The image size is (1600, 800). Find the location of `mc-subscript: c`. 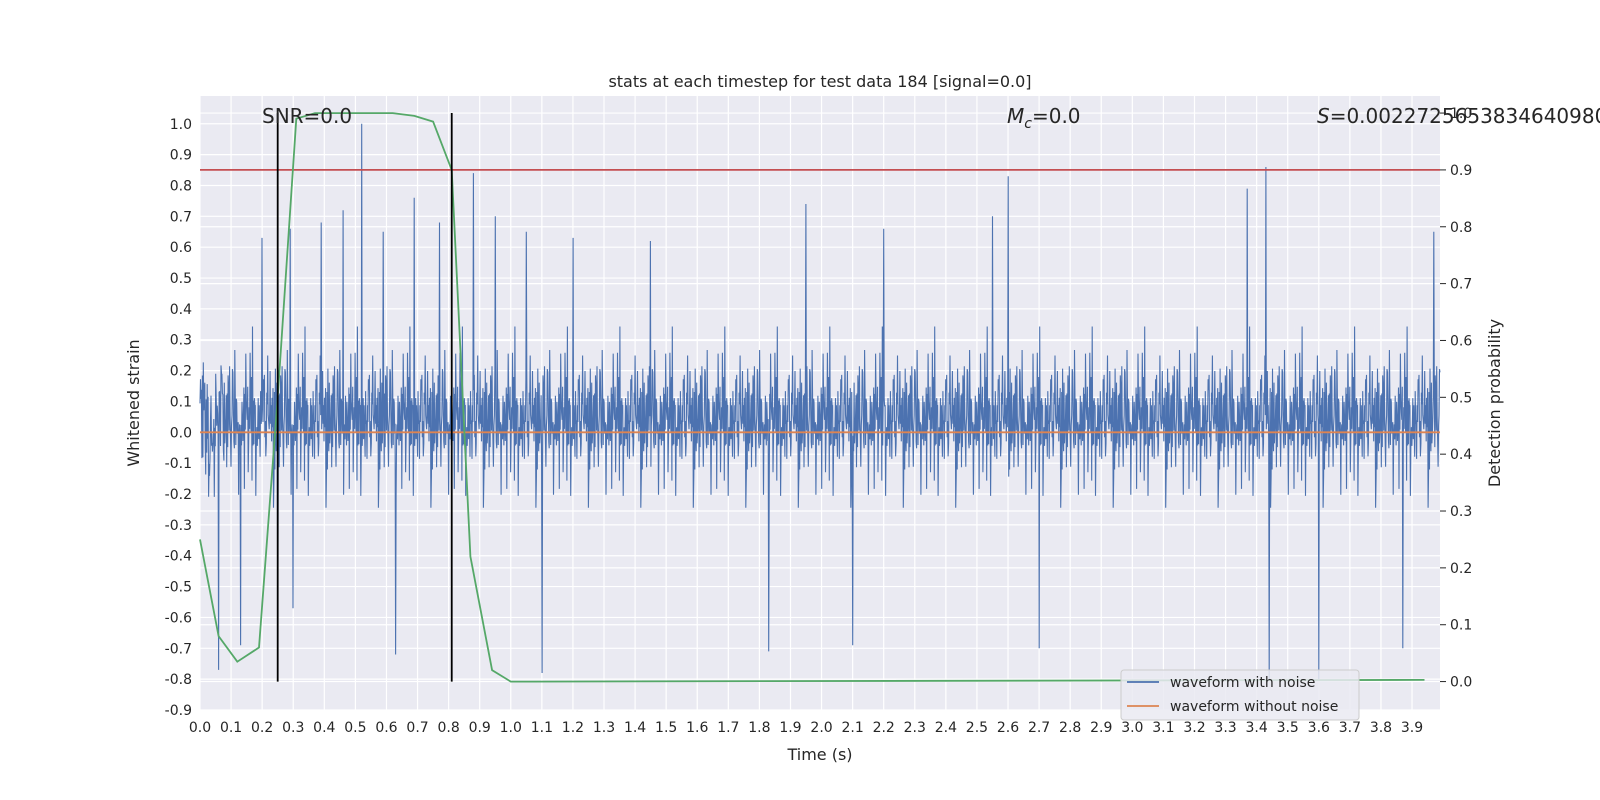

mc-subscript: c is located at coordinates (1028, 124).